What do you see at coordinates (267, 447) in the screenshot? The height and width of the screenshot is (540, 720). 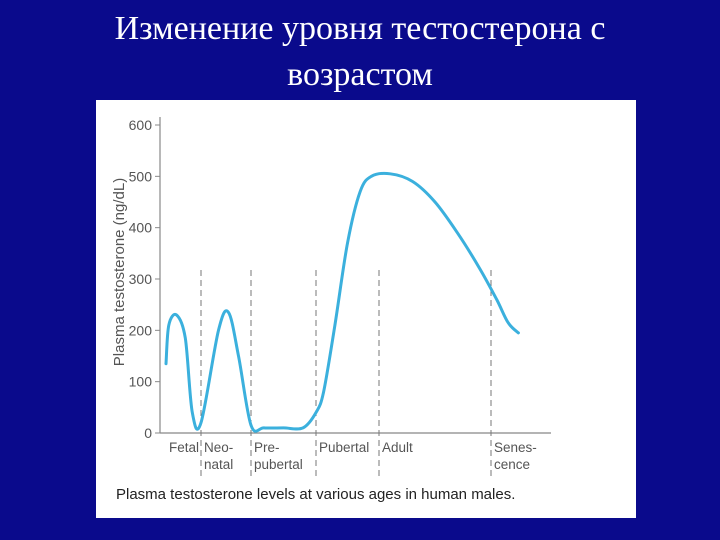 I see `stage-label: Pre-` at bounding box center [267, 447].